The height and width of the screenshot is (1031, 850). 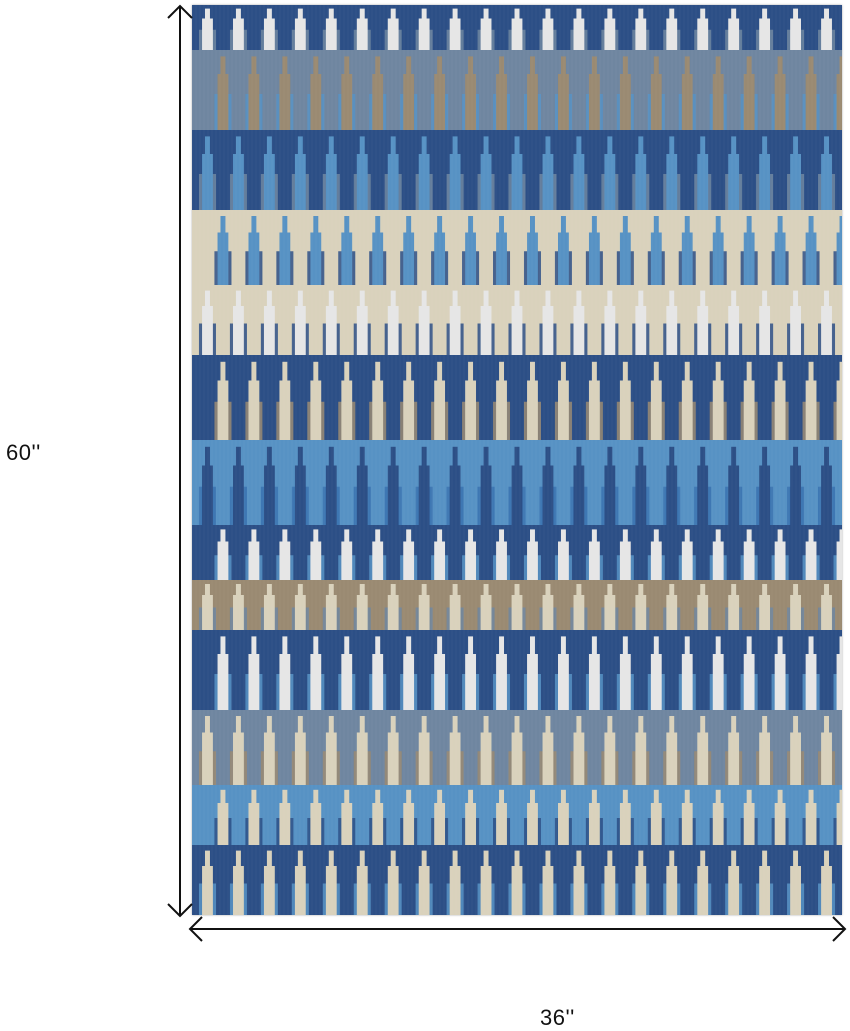 What do you see at coordinates (517, 929) in the screenshot?
I see `width-dimension-line` at bounding box center [517, 929].